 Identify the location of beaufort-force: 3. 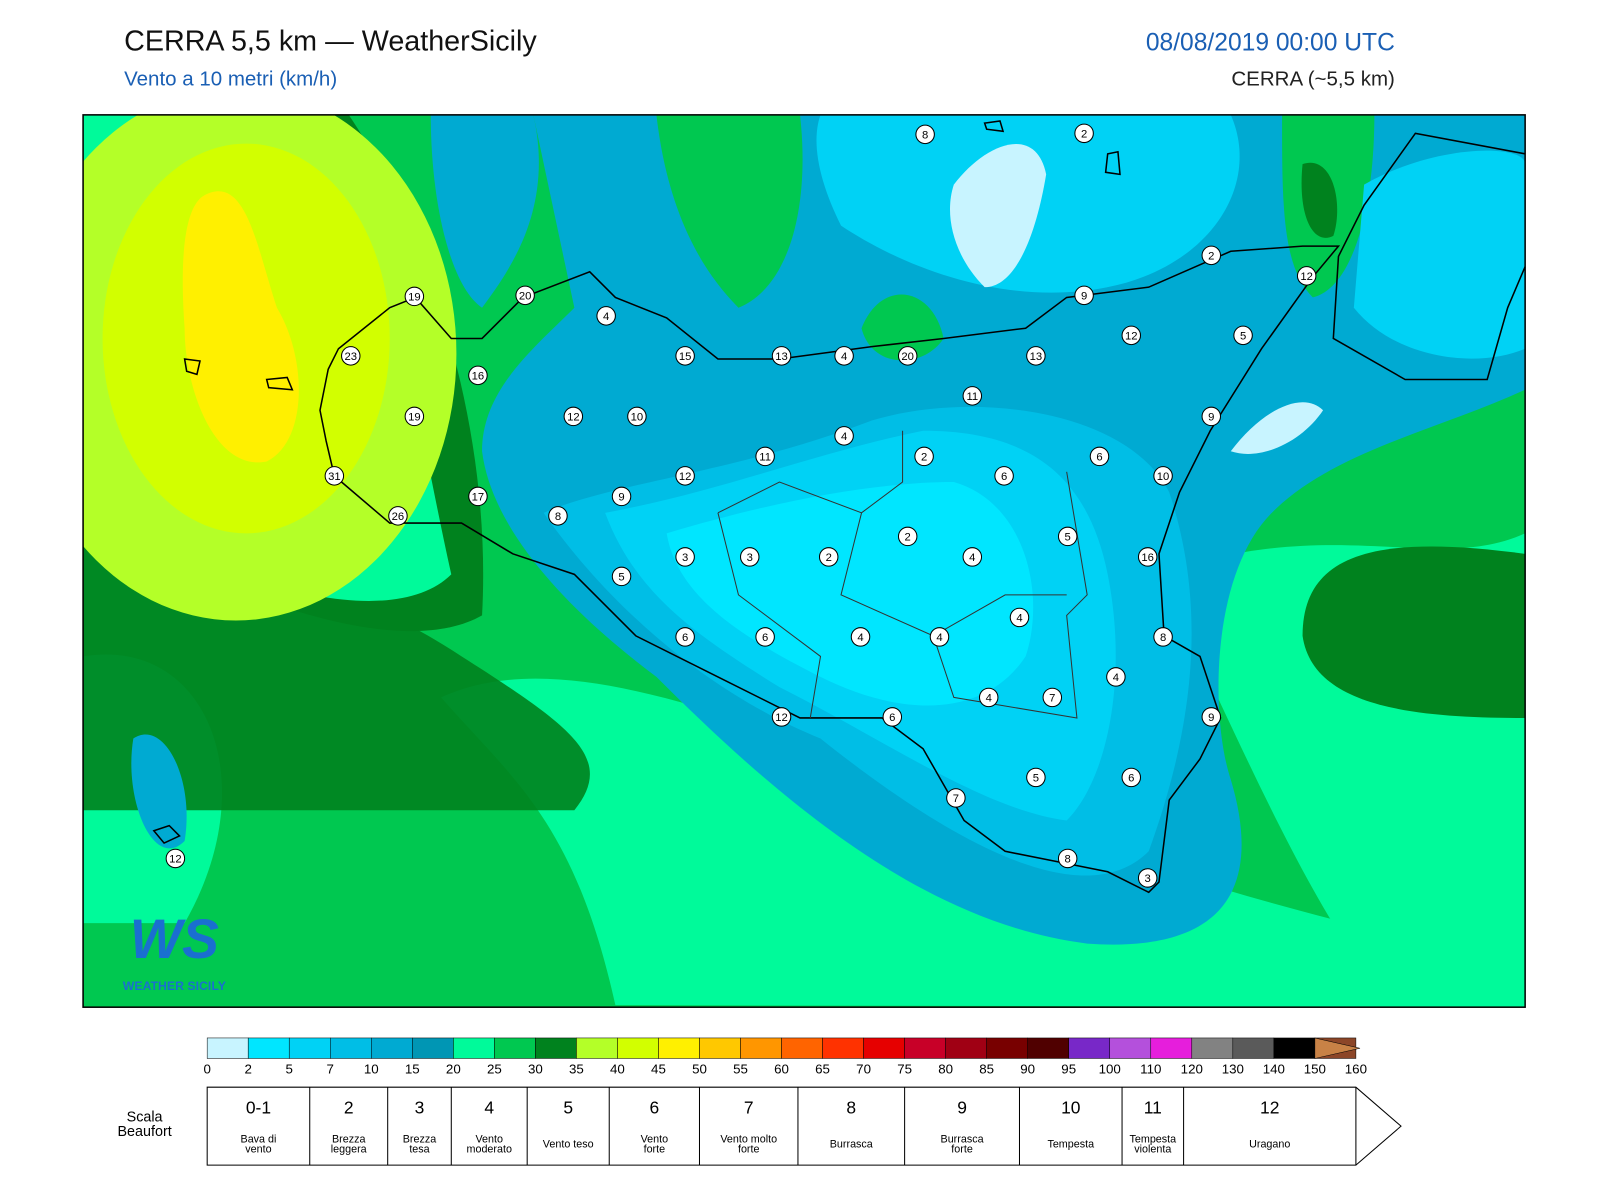
(420, 1107).